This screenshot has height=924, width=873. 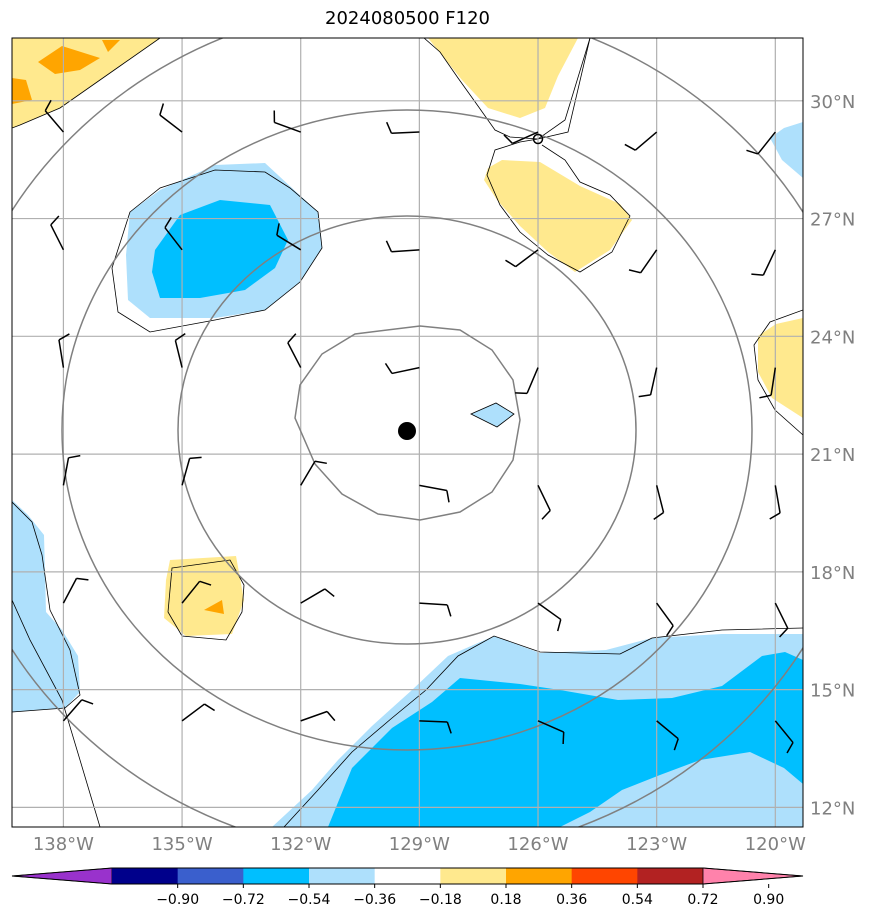 What do you see at coordinates (407, 18) in the screenshot?
I see `map-title: 2024080500 F120` at bounding box center [407, 18].